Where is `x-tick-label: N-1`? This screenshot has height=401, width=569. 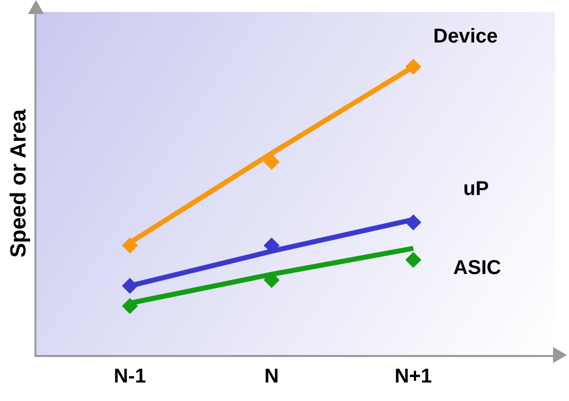
x-tick-label: N-1 is located at coordinates (130, 377).